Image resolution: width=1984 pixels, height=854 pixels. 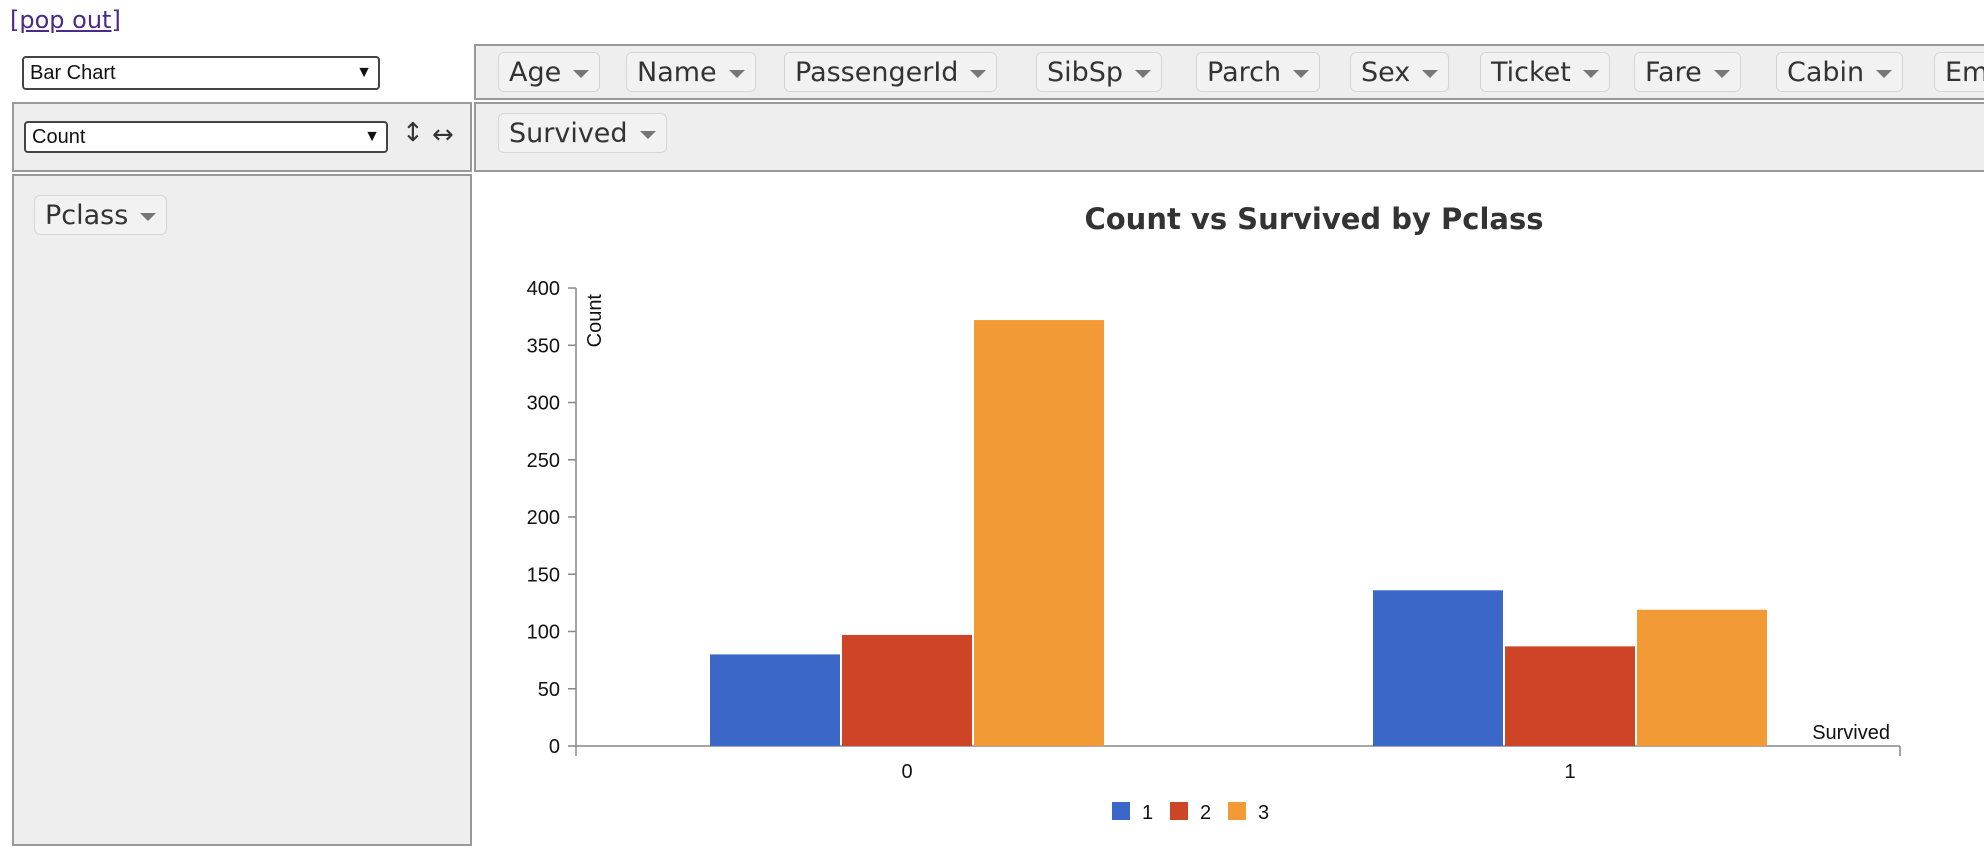 I want to click on attribute-label: Parch, so click(x=1244, y=72).